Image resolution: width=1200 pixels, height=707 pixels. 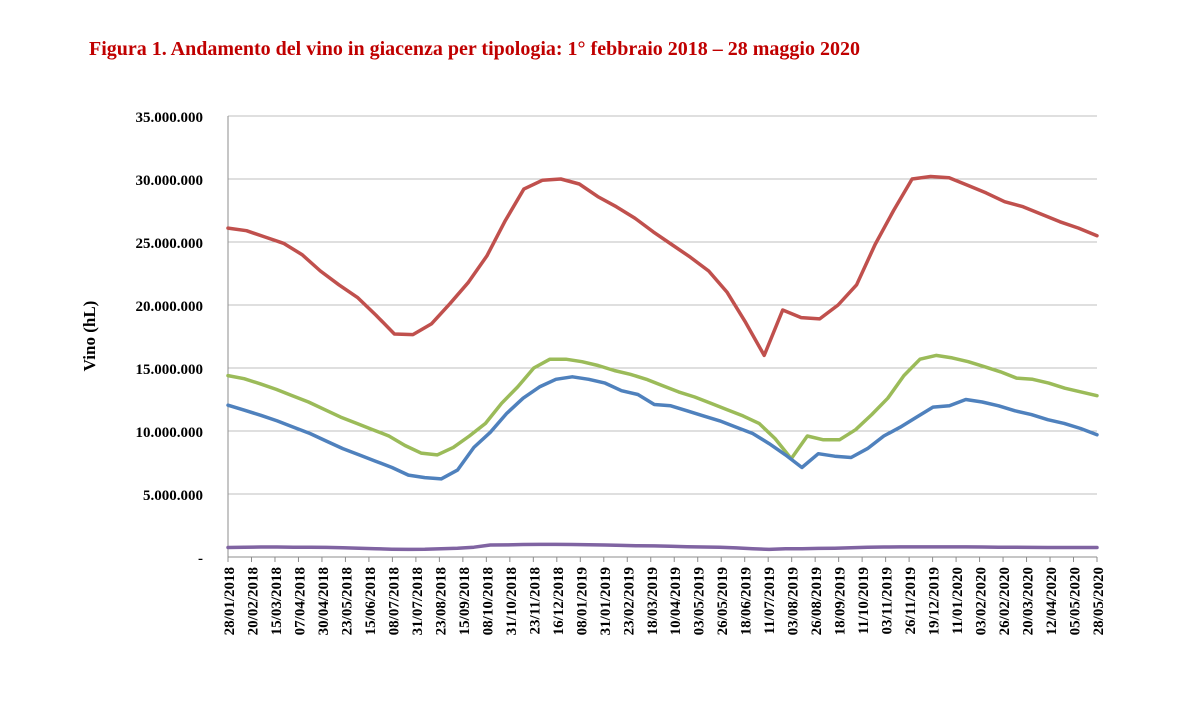 What do you see at coordinates (864, 601) in the screenshot?
I see `x-tick-label: 11/10/2019` at bounding box center [864, 601].